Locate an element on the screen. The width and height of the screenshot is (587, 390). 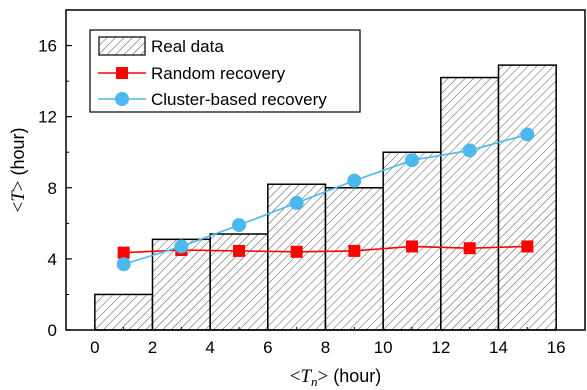
y-axis-label: <T> (hour) is located at coordinates (18, 169).